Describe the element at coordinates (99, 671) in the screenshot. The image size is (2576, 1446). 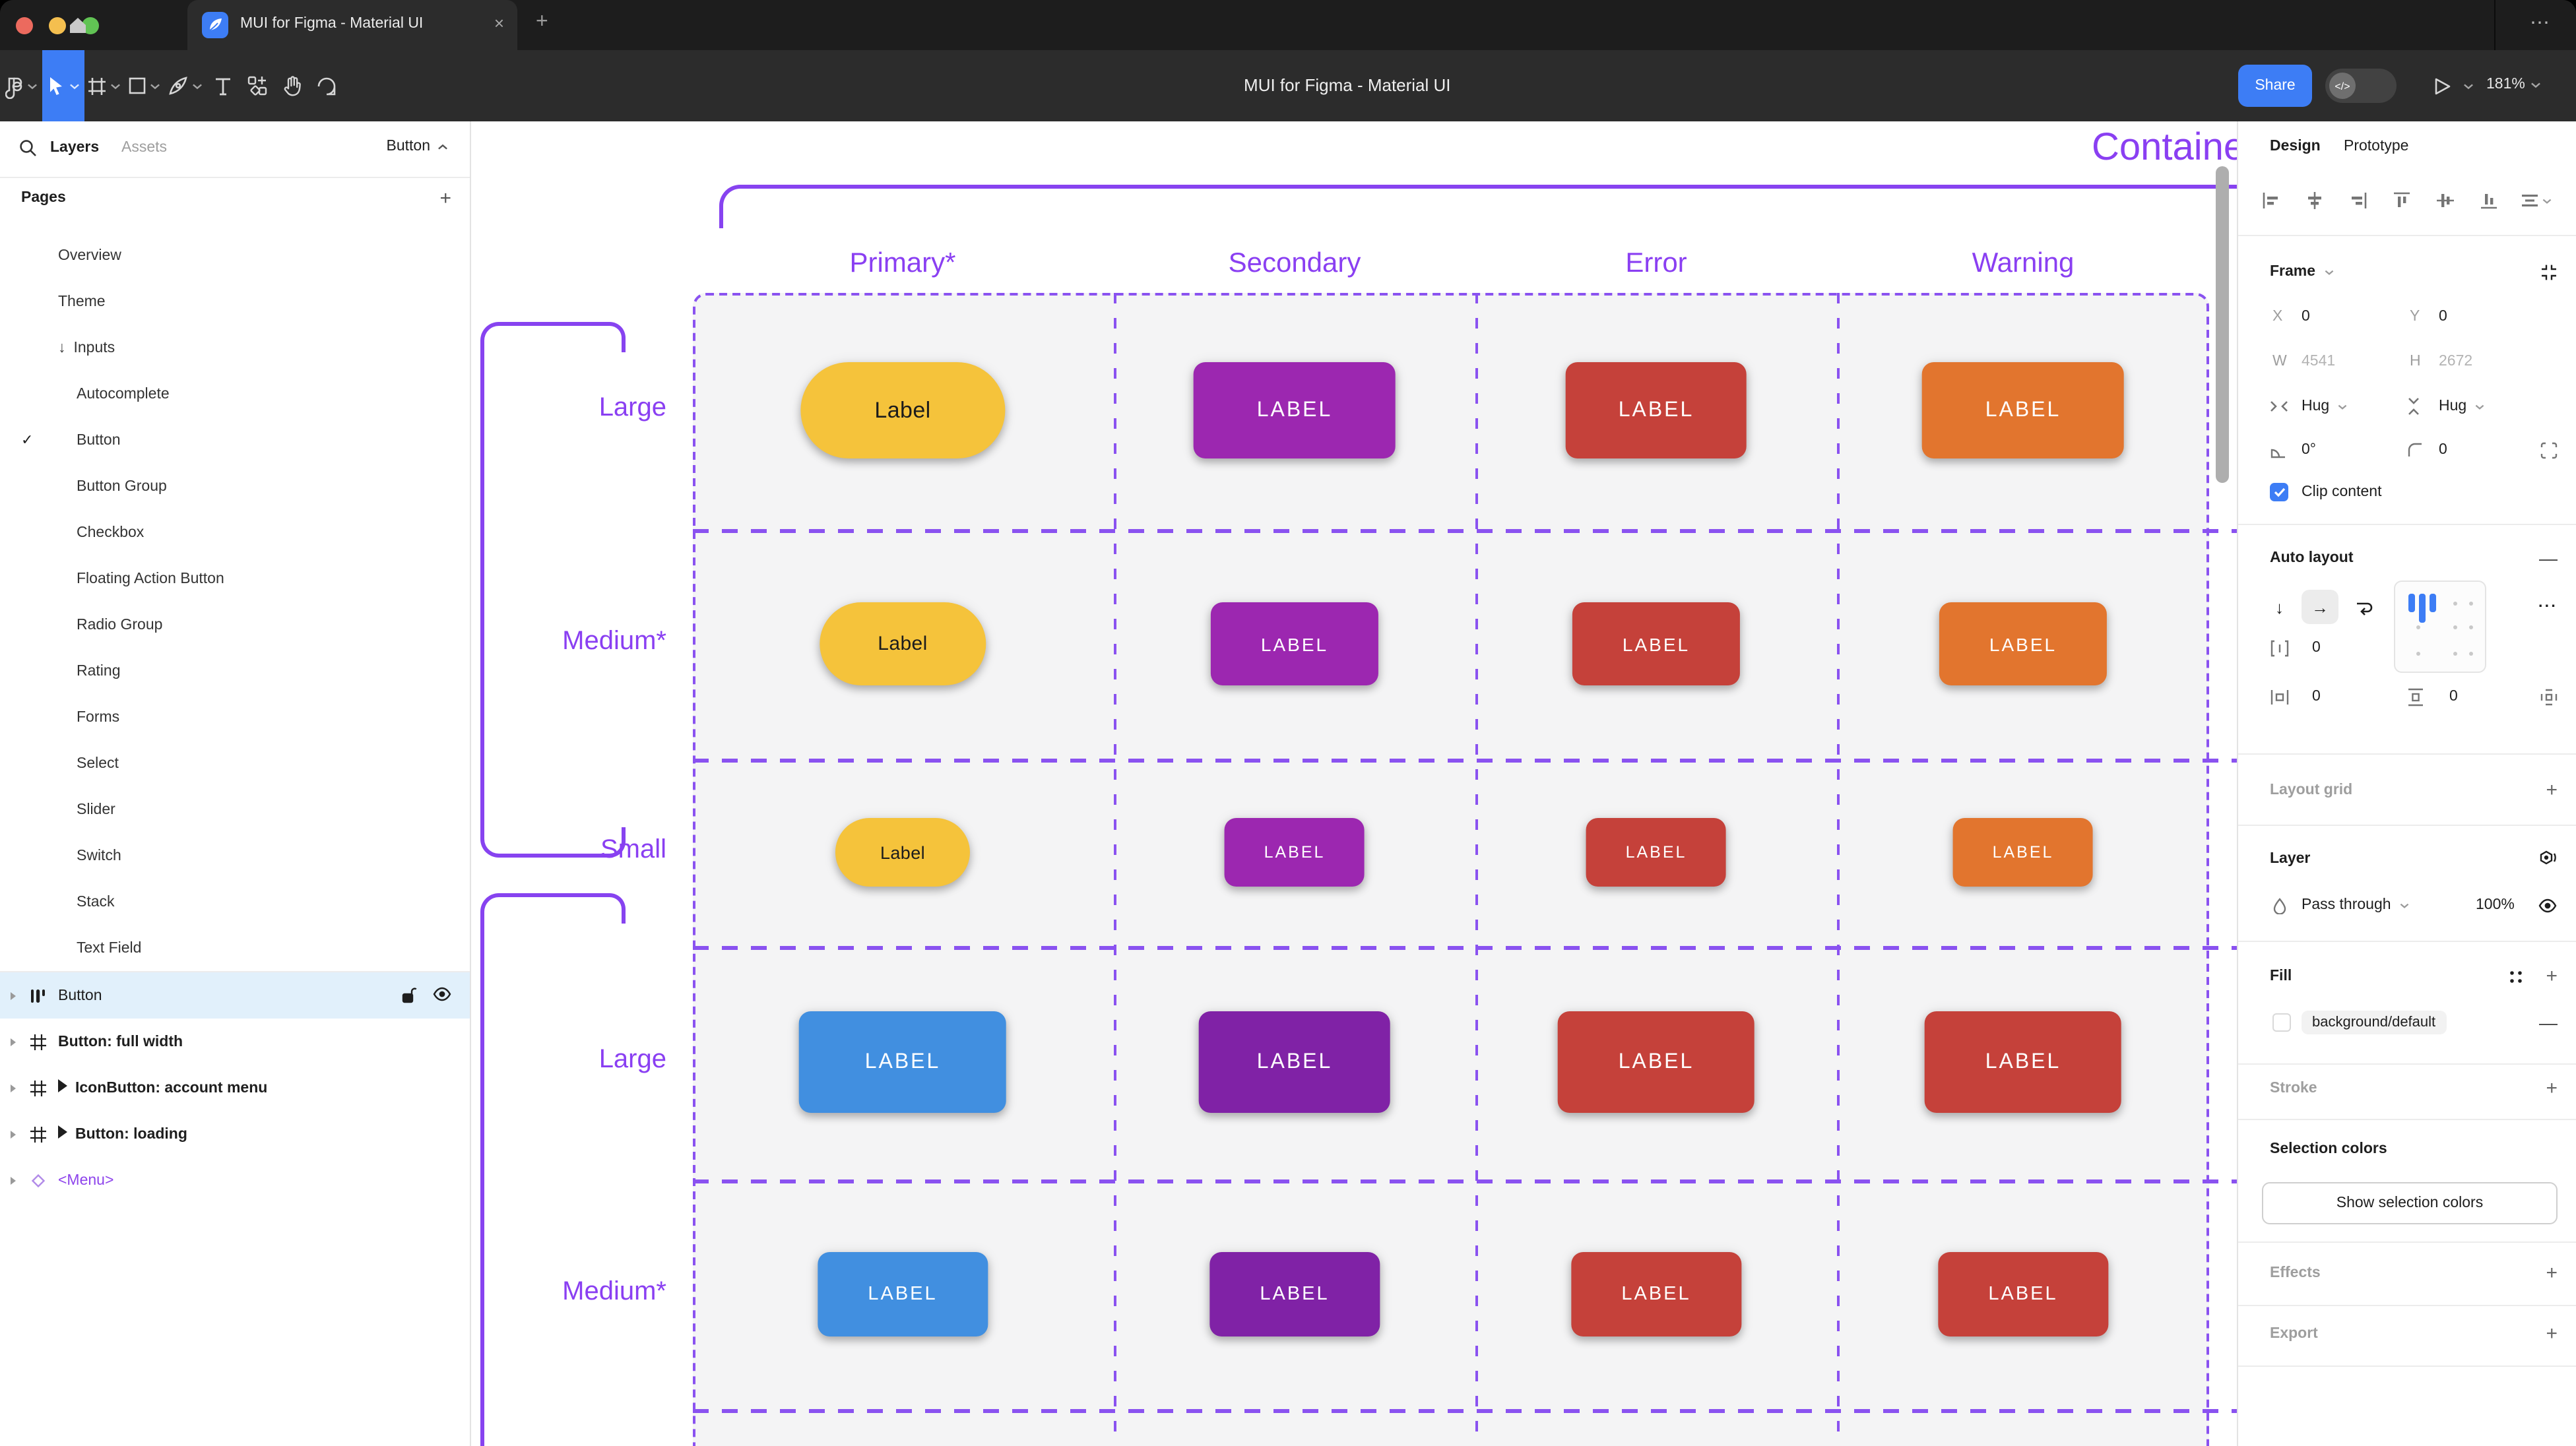
I see `page-item-rating: Rating` at that location.